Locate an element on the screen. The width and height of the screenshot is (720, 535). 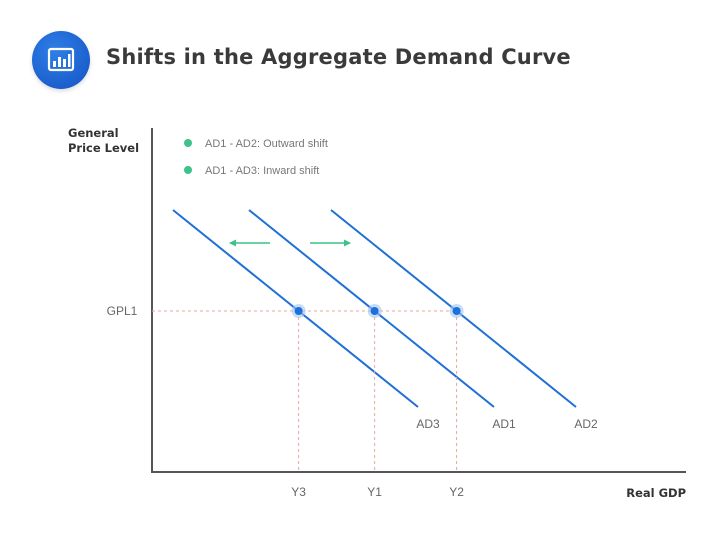
x-axis-label: Real GDP is located at coordinates (656, 493).